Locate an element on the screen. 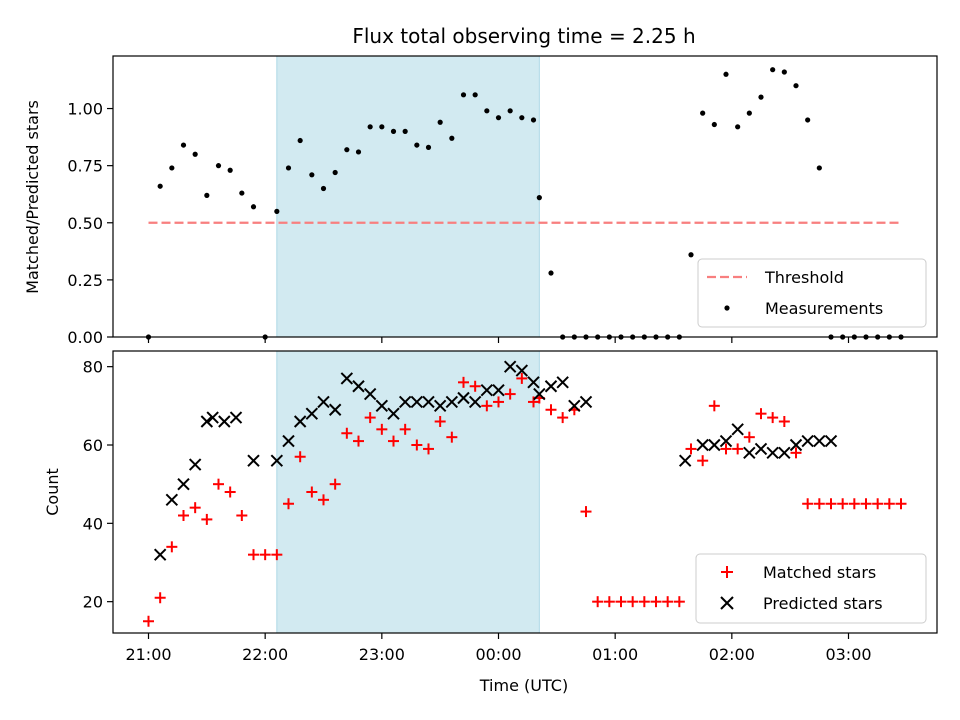 Image resolution: width=960 pixels, height=720 pixels. legend-matched-swatch is located at coordinates (727, 572).